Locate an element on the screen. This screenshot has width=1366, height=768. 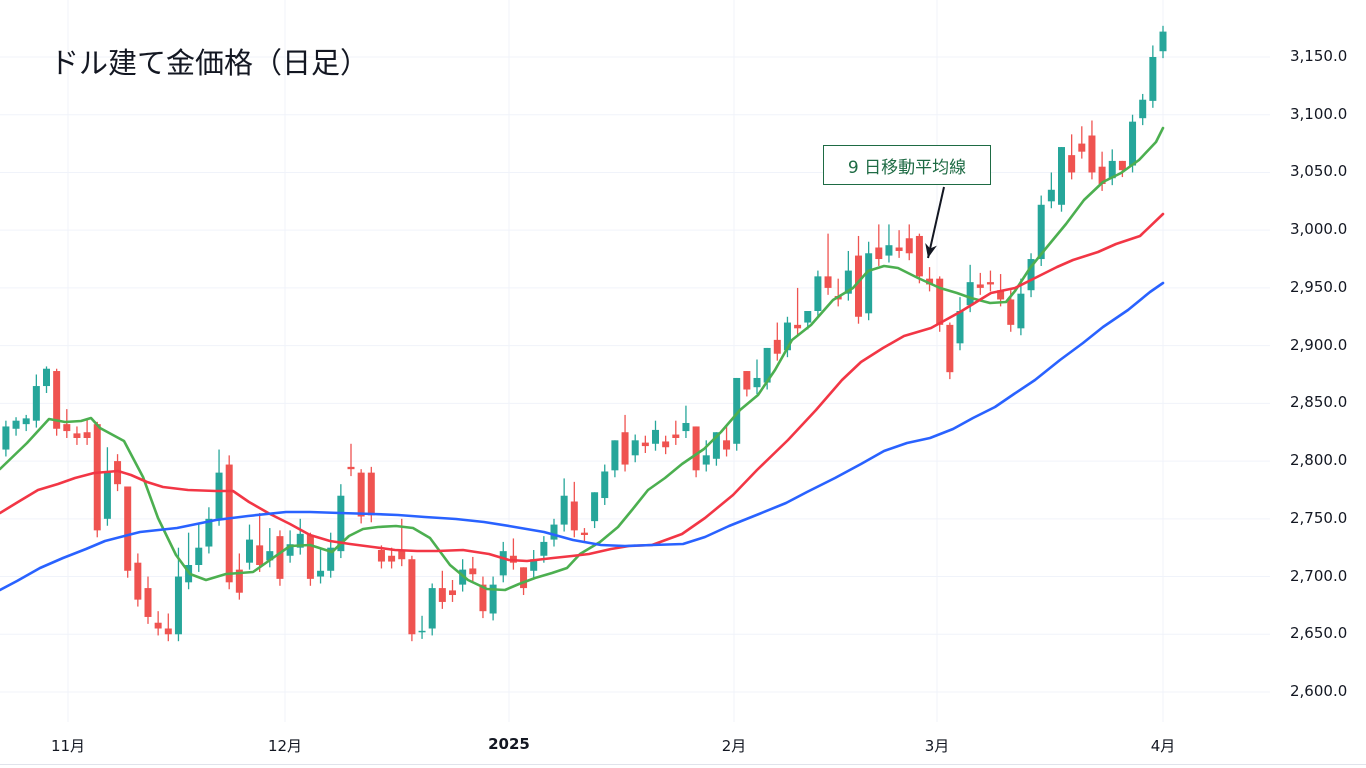
ma9-annotation-label: 9 日移動平均線 is located at coordinates (907, 165).